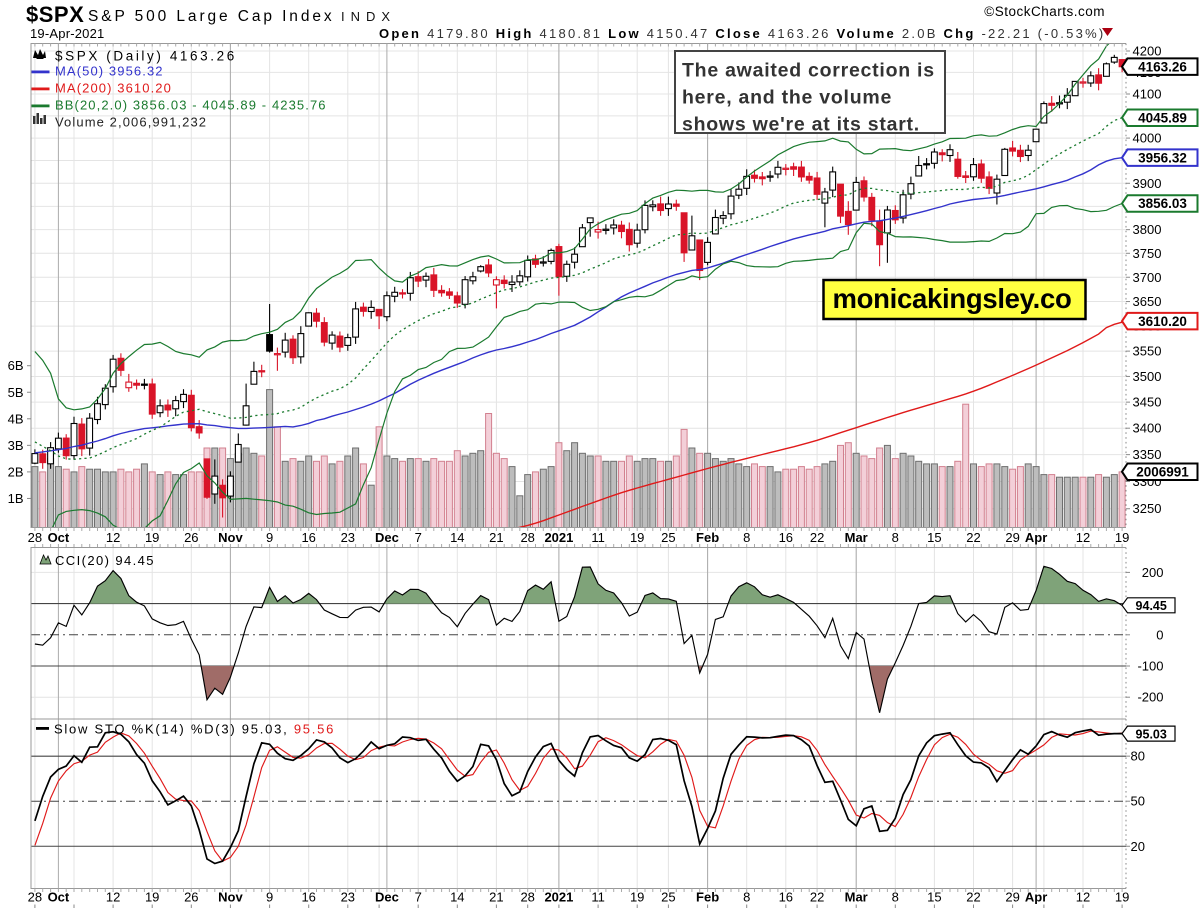 This screenshot has height=918, width=1200. Describe the element at coordinates (131, 122) in the screenshot. I see `svg-text: Volume 2,006,991,232` at that location.